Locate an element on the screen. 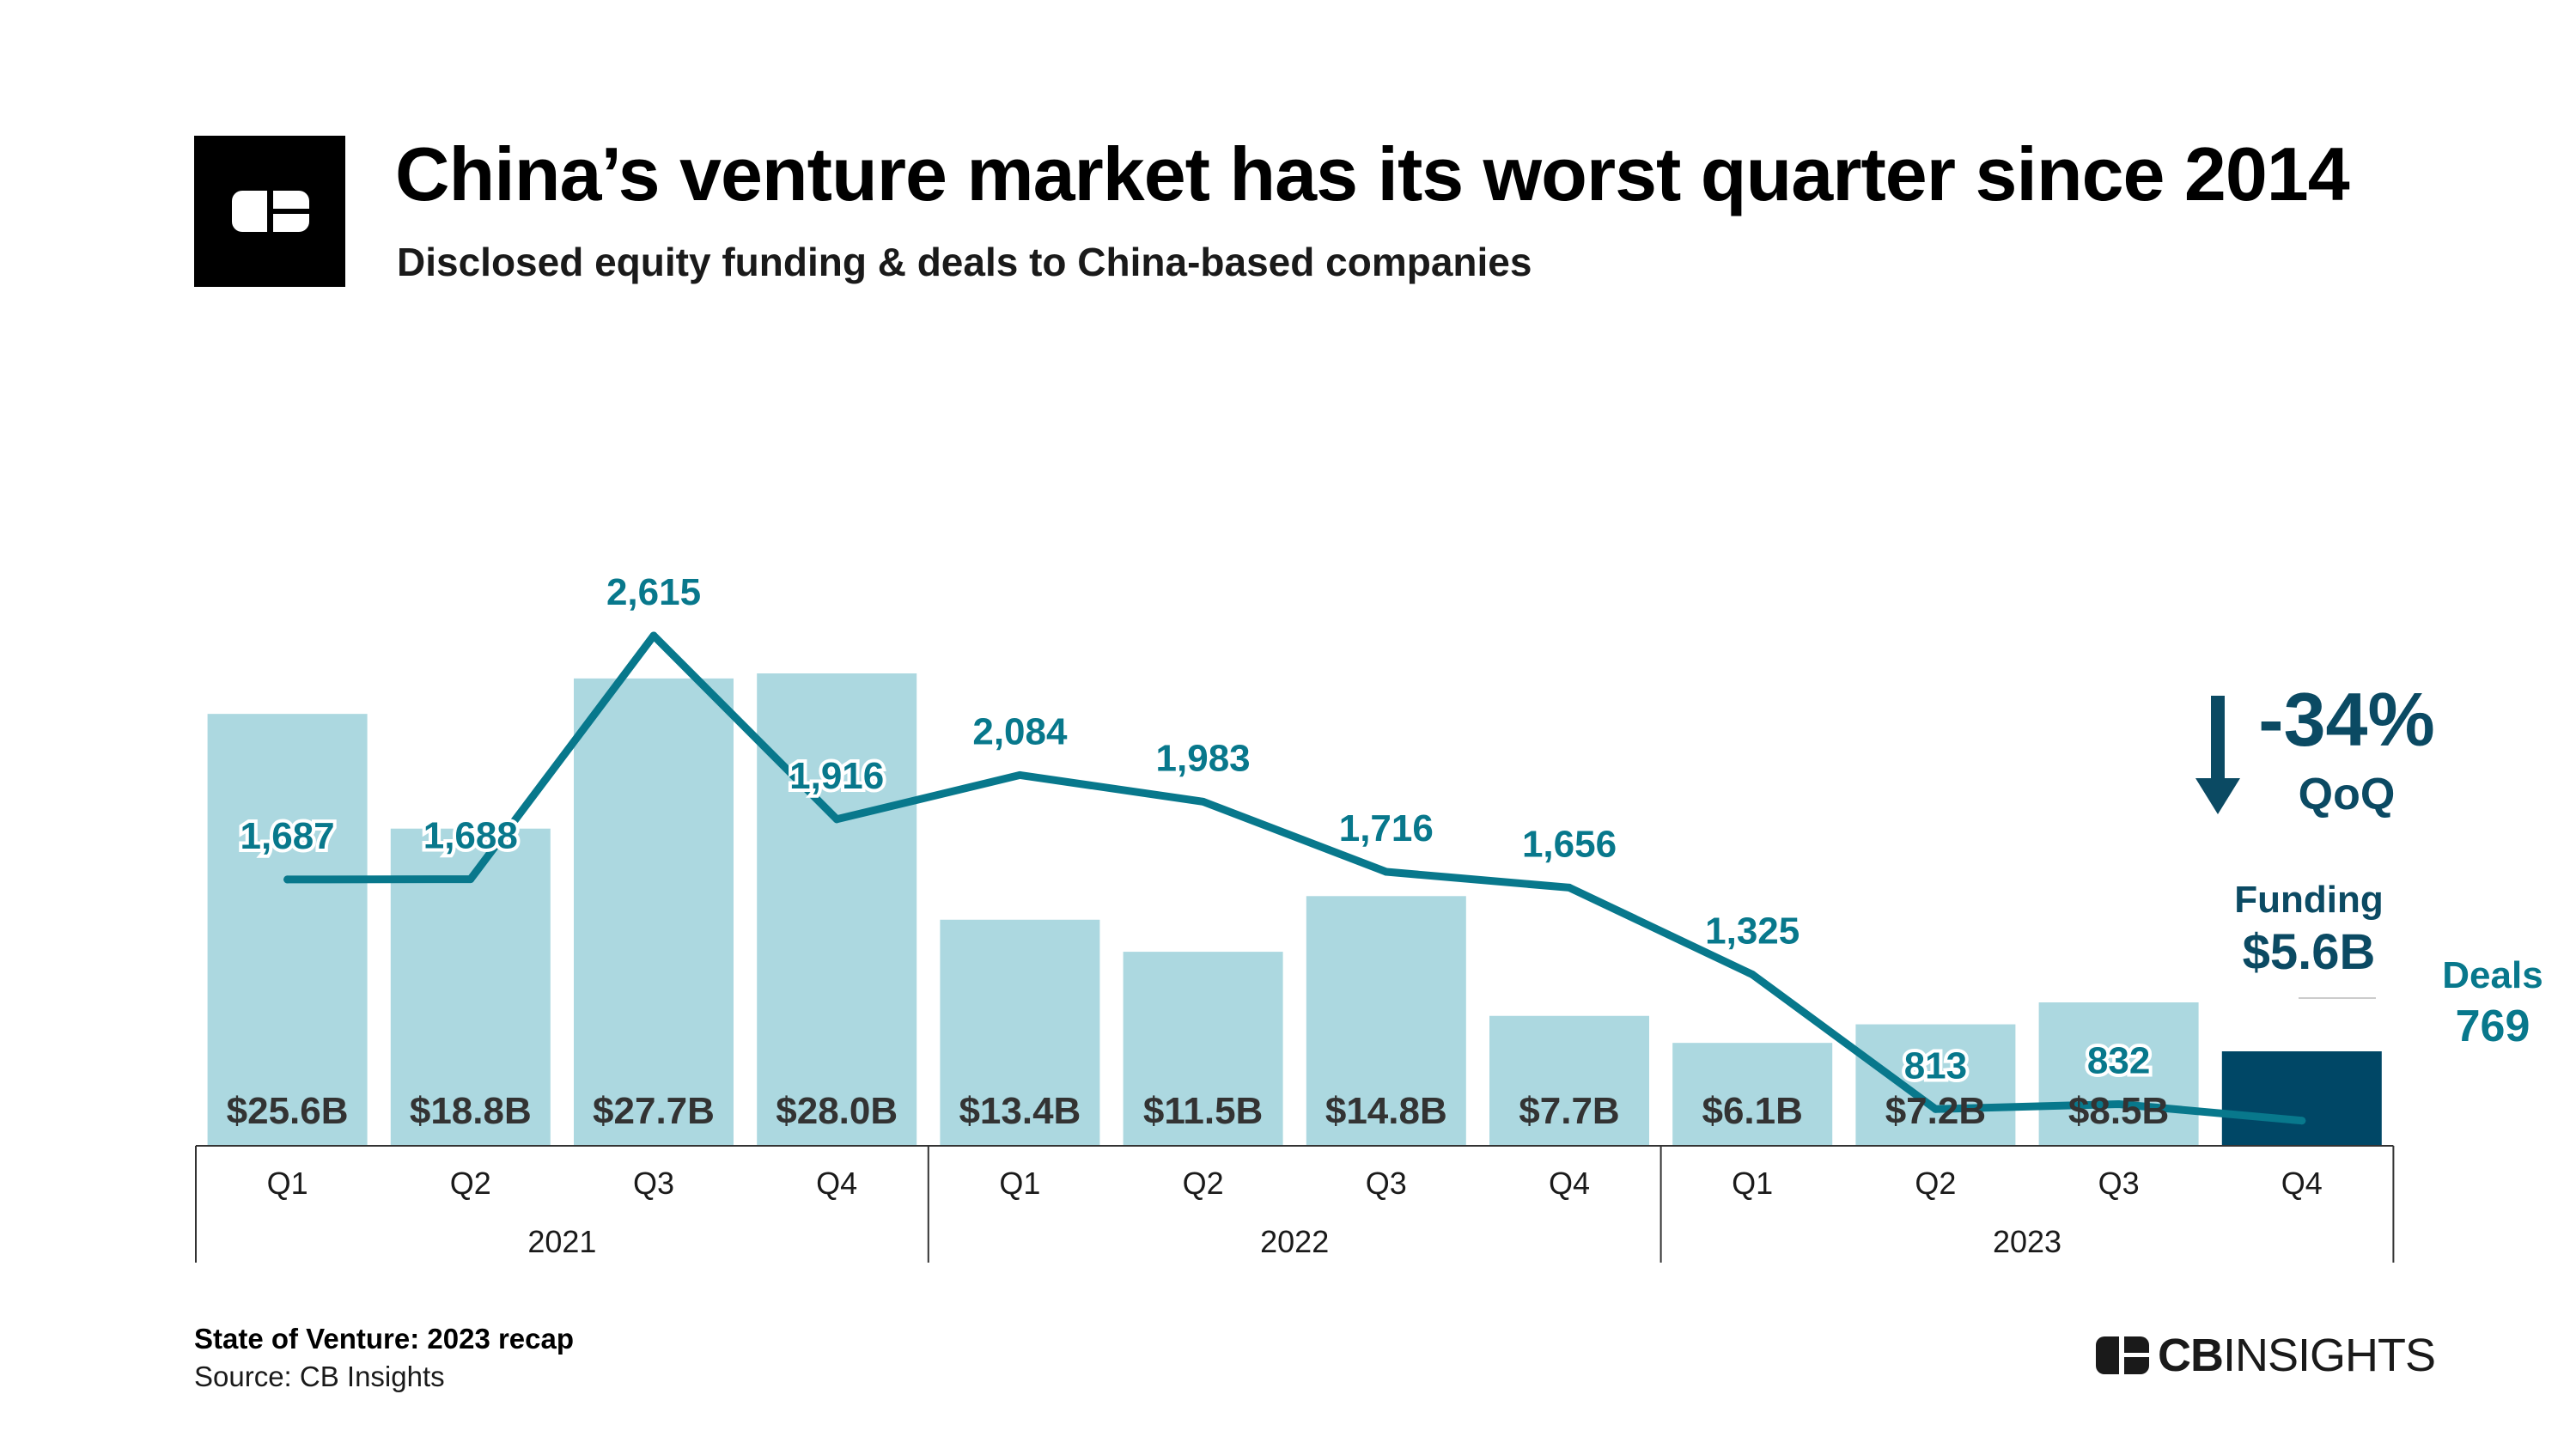 The height and width of the screenshot is (1449, 2576). footer-title: State of Venture: 2023 recap is located at coordinates (384, 1339).